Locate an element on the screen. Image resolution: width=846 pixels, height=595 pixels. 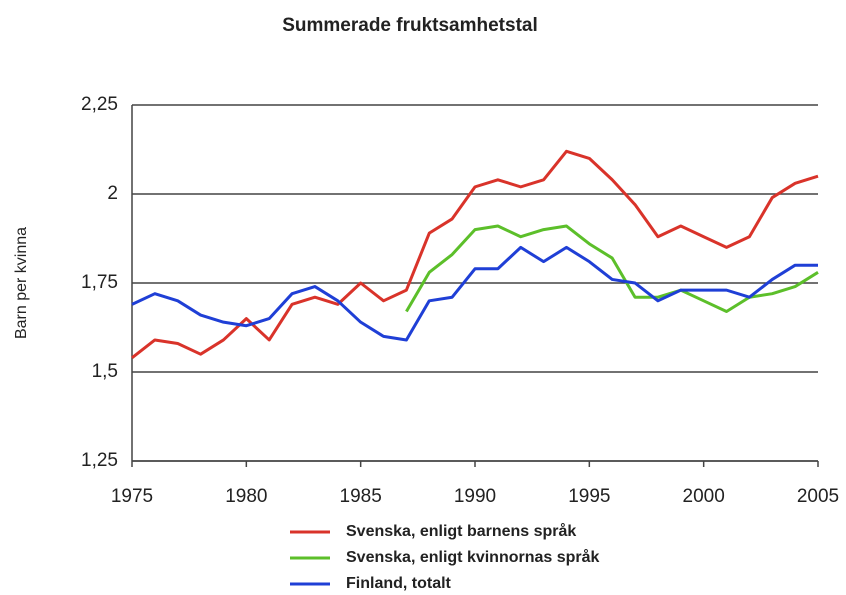
y-tick-label: 2 is located at coordinates (112, 193).